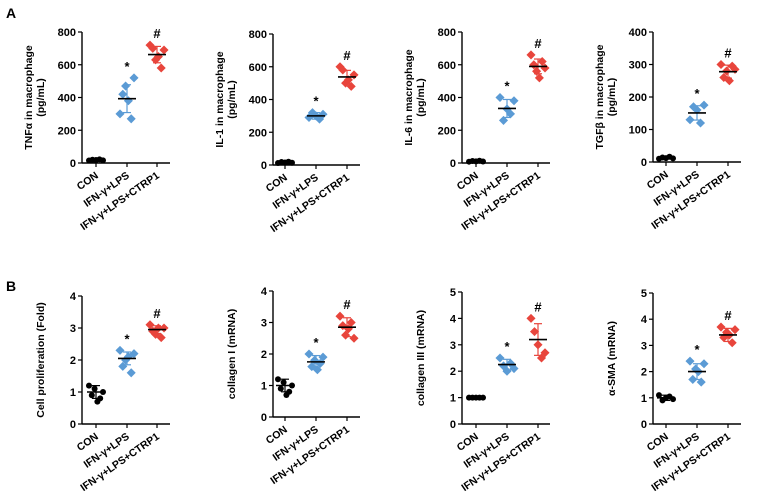 The image size is (767, 491). What do you see at coordinates (409, 97) in the screenshot?
I see `y-axis-label: IL-6 in macrophage` at bounding box center [409, 97].